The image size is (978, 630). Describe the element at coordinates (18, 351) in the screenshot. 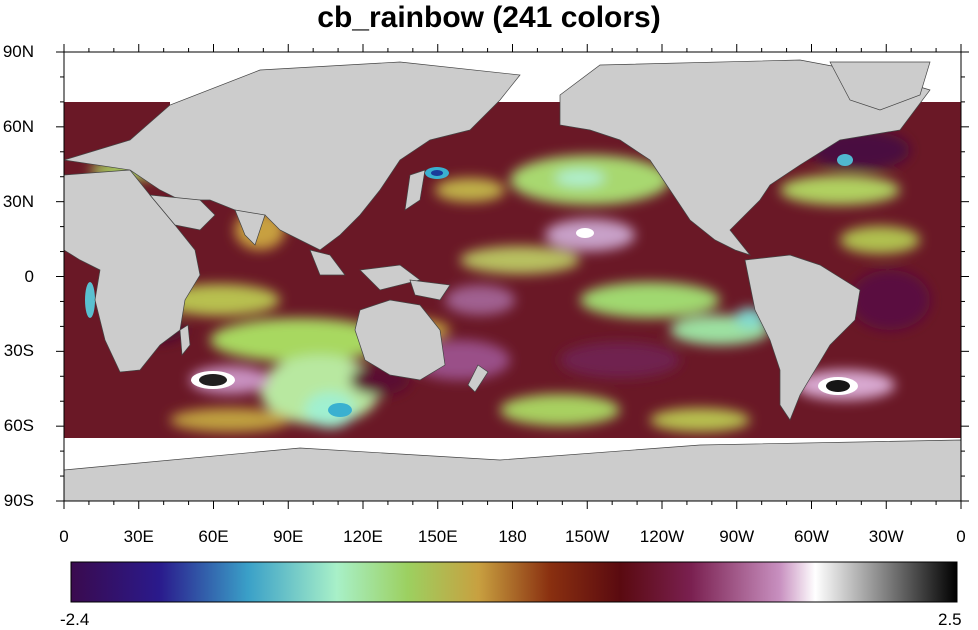

I see `lat-label: 30S` at that location.